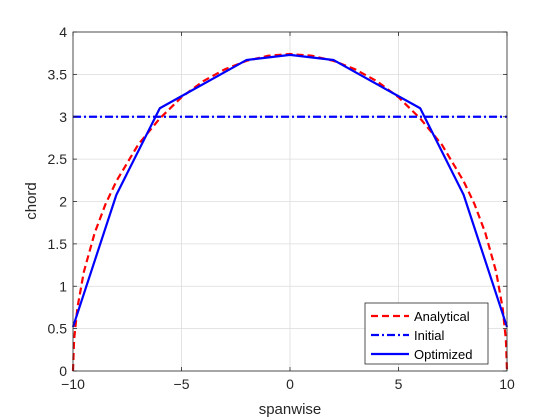 The height and width of the screenshot is (420, 560). Describe the element at coordinates (429, 335) in the screenshot. I see `legend-label-initial: Initial` at that location.